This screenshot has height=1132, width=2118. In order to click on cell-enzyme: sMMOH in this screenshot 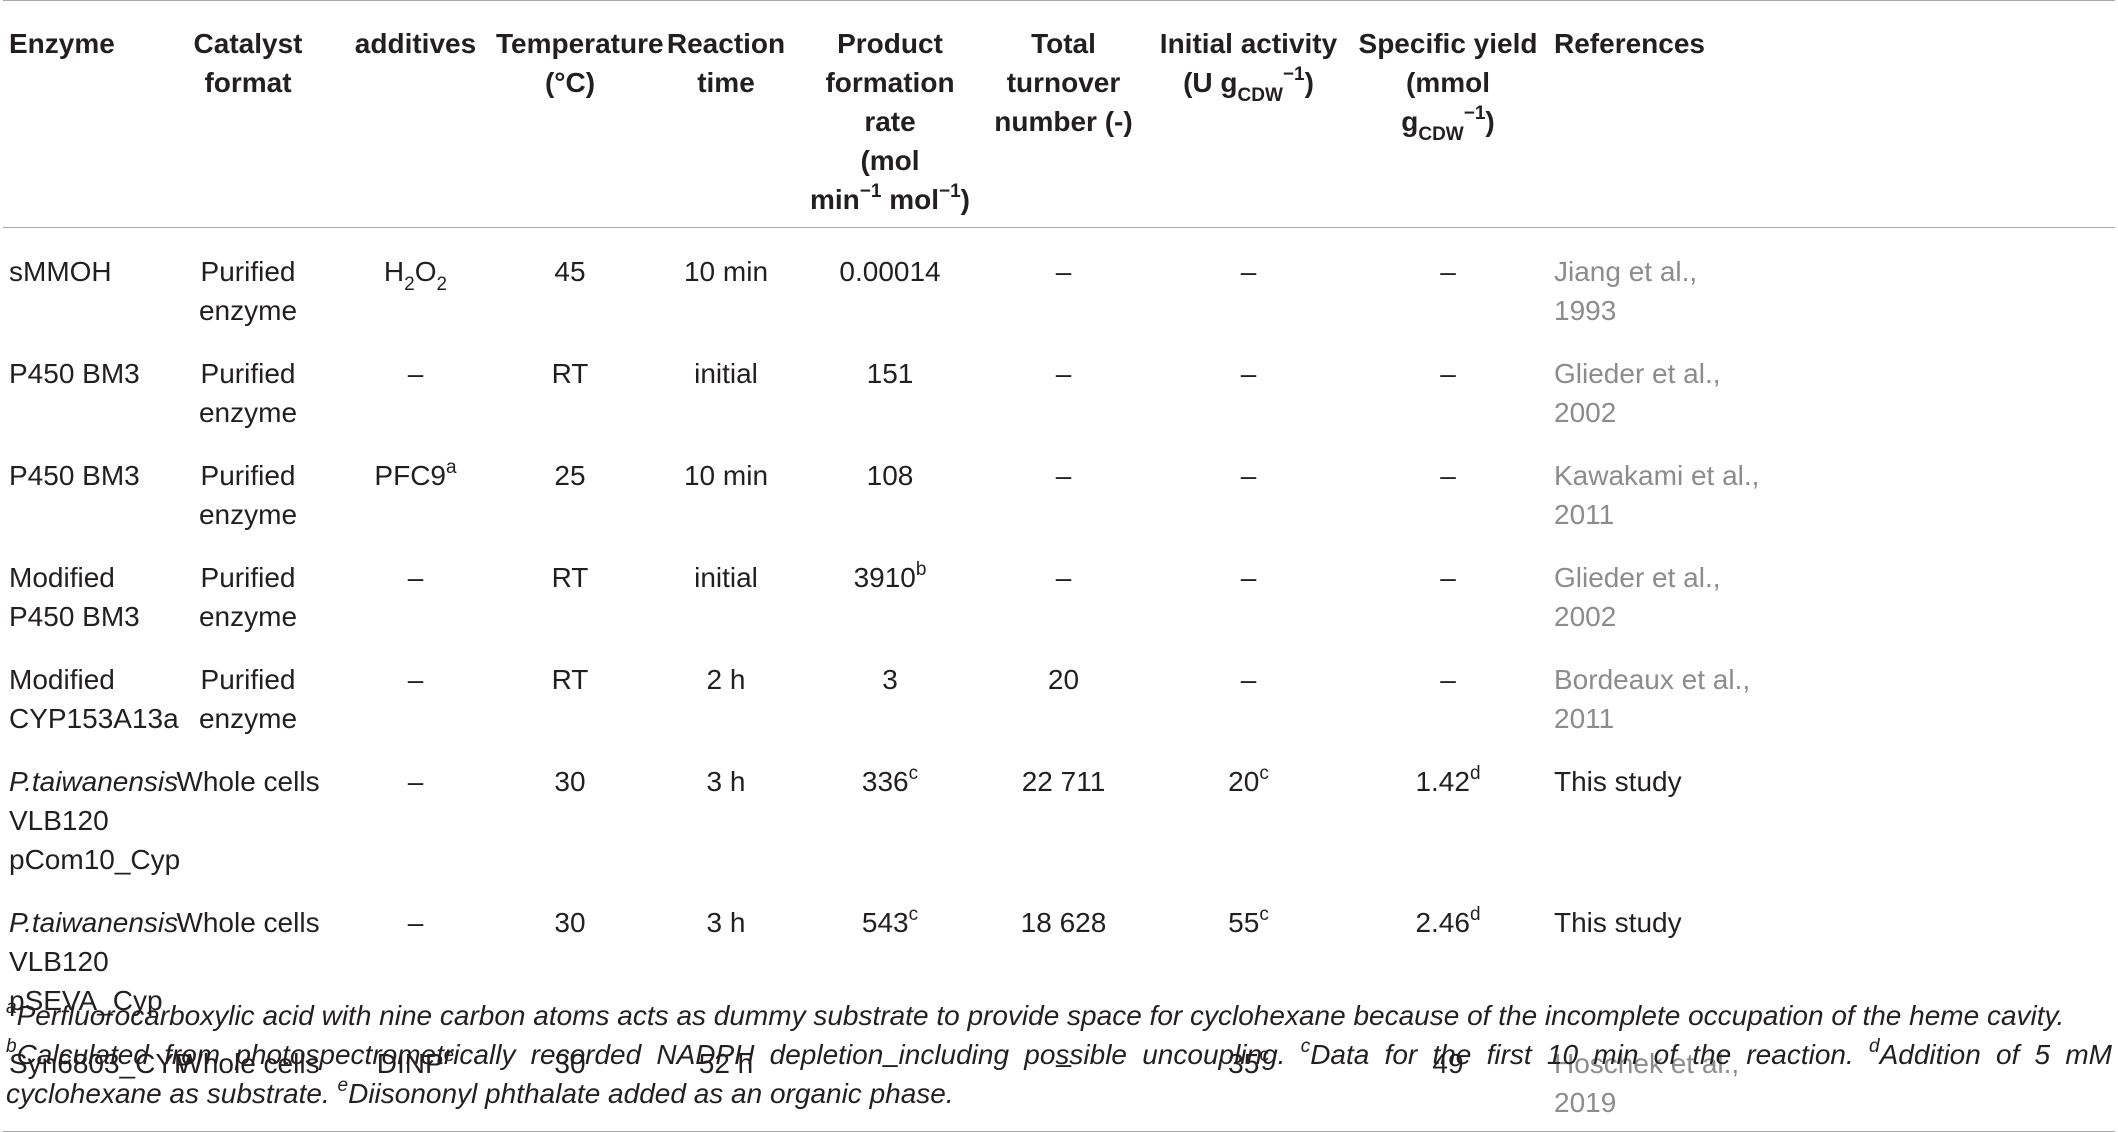, I will do `click(60, 271)`.